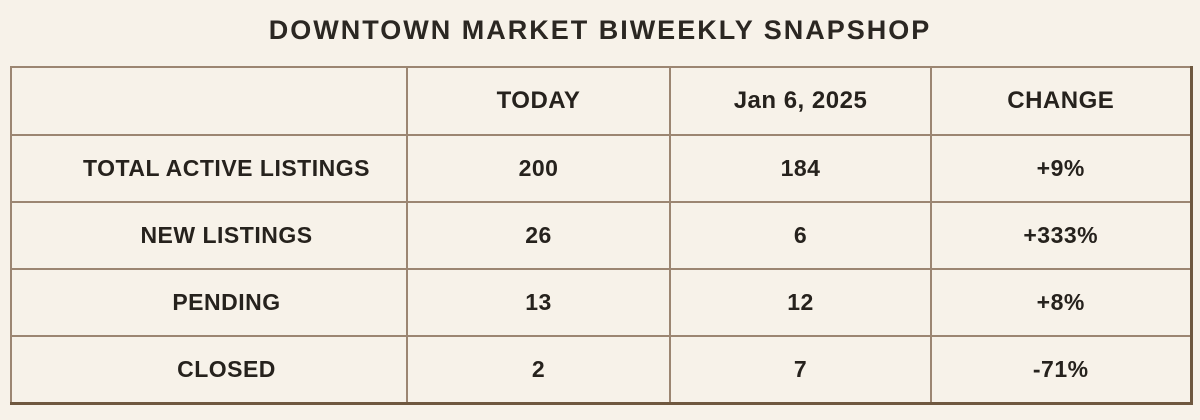 The height and width of the screenshot is (420, 1200). I want to click on row-label: PENDING, so click(209, 302).